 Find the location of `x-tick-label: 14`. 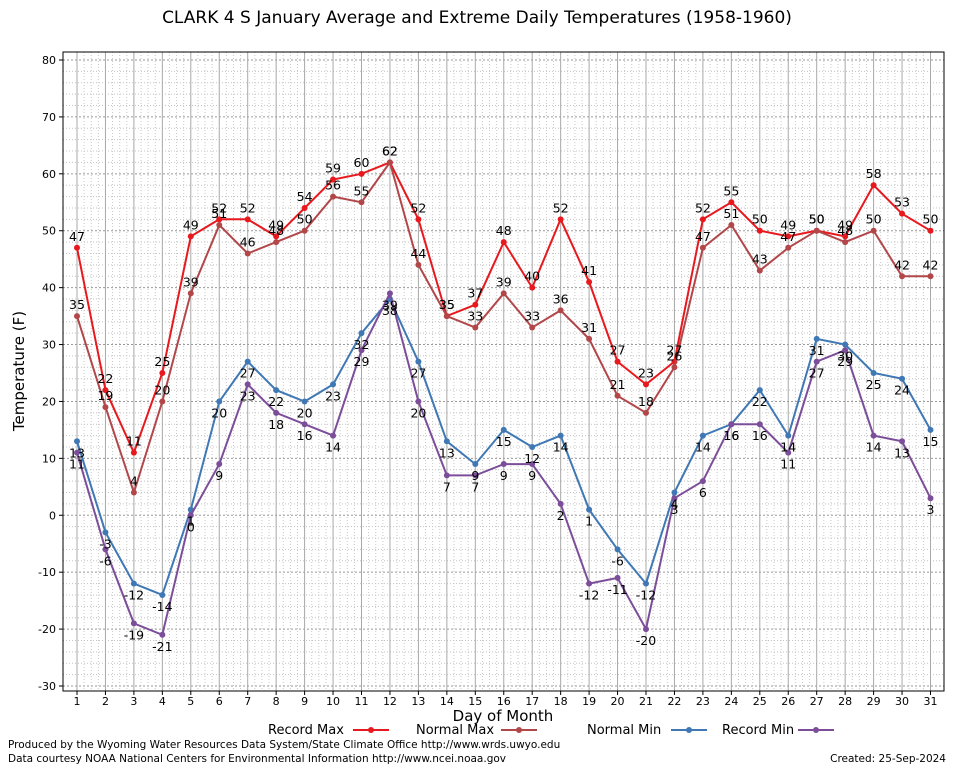

x-tick-label: 14 is located at coordinates (447, 701).